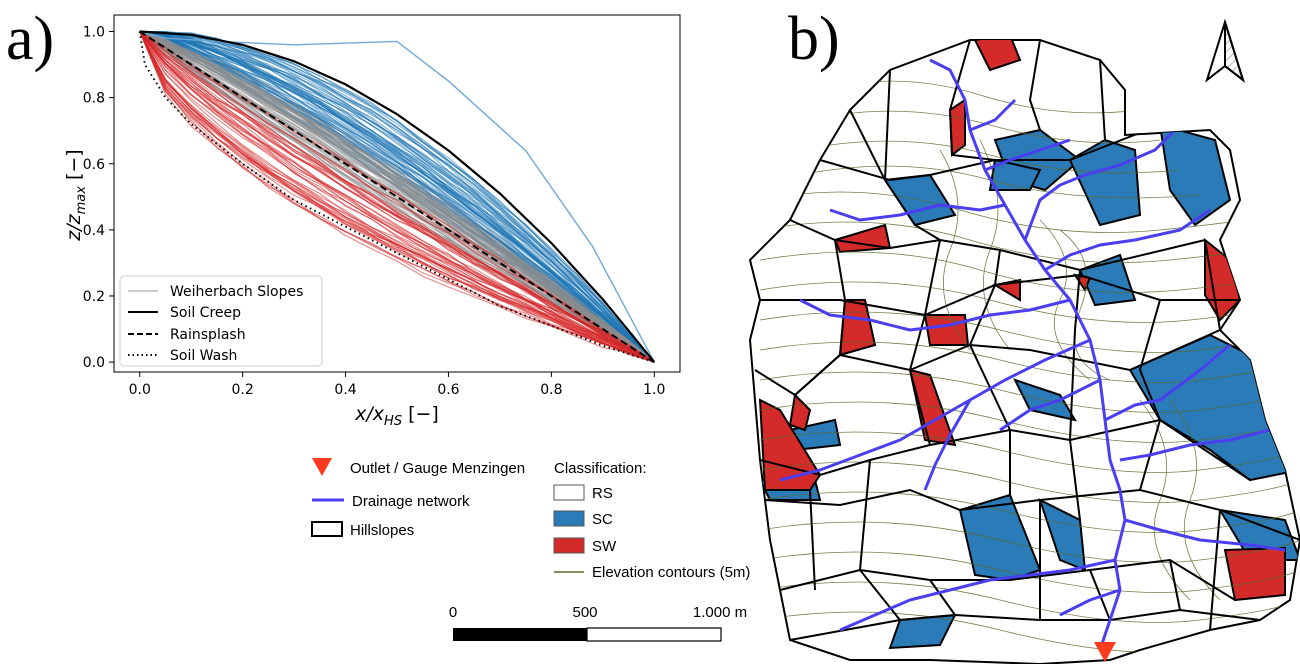 The image size is (1300, 670). I want to click on scale-bar-black, so click(520, 634).